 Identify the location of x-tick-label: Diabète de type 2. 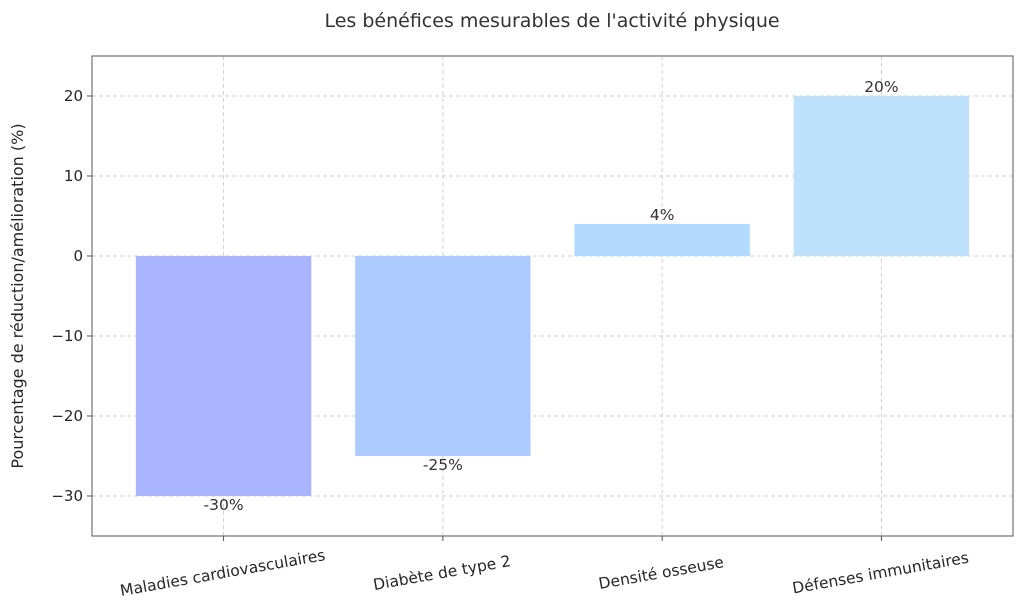
(442, 573).